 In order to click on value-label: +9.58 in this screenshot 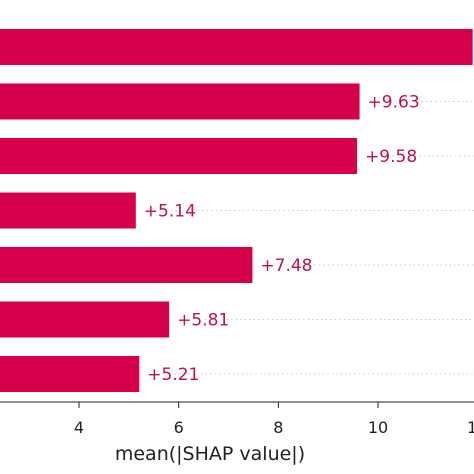, I will do `click(391, 157)`.